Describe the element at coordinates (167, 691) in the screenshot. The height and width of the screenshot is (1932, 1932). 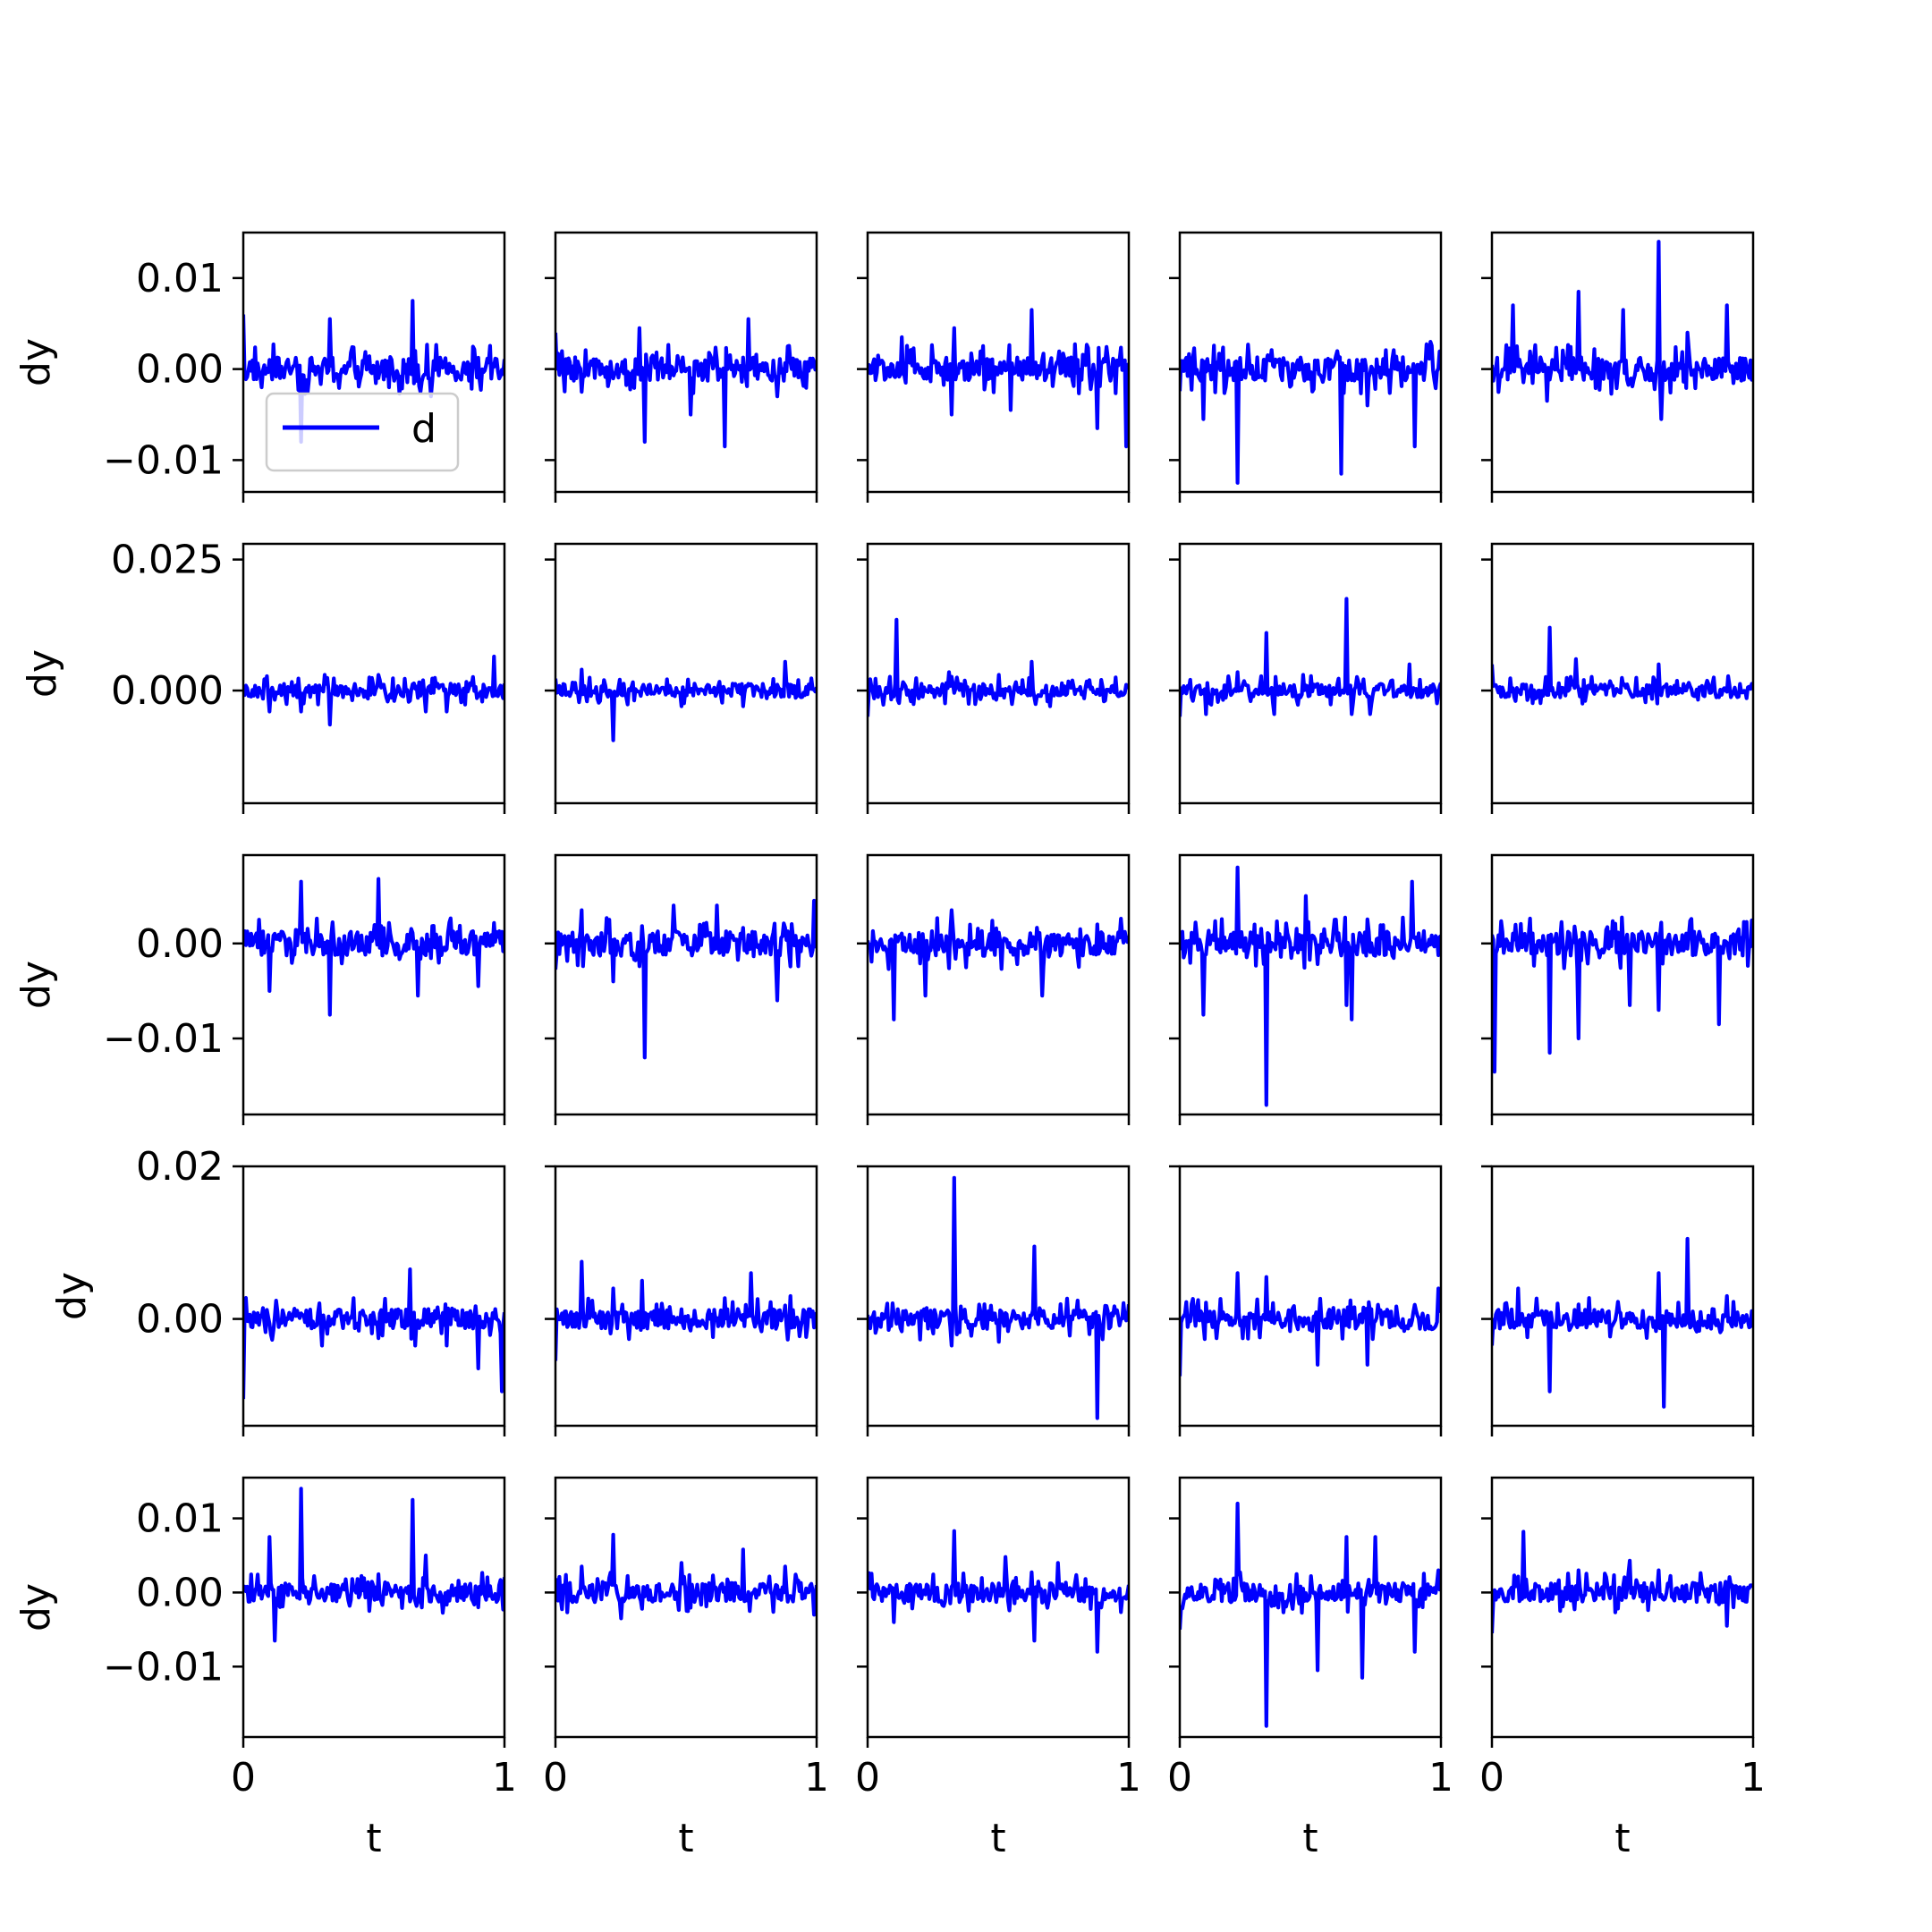
I see `y-tick-label: 0.000` at that location.